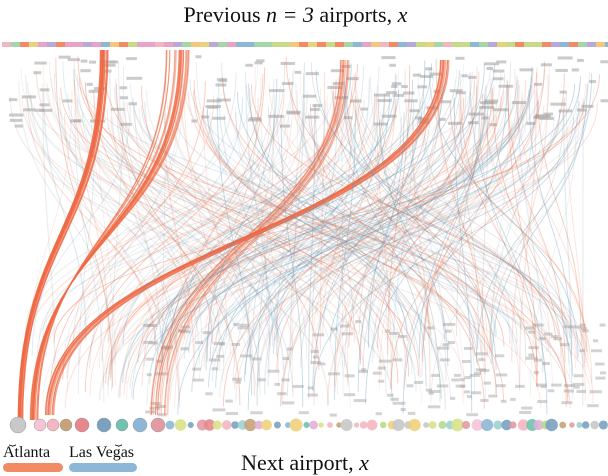  What do you see at coordinates (290, 14) in the screenshot?
I see `title-math: n = 3` at bounding box center [290, 14].